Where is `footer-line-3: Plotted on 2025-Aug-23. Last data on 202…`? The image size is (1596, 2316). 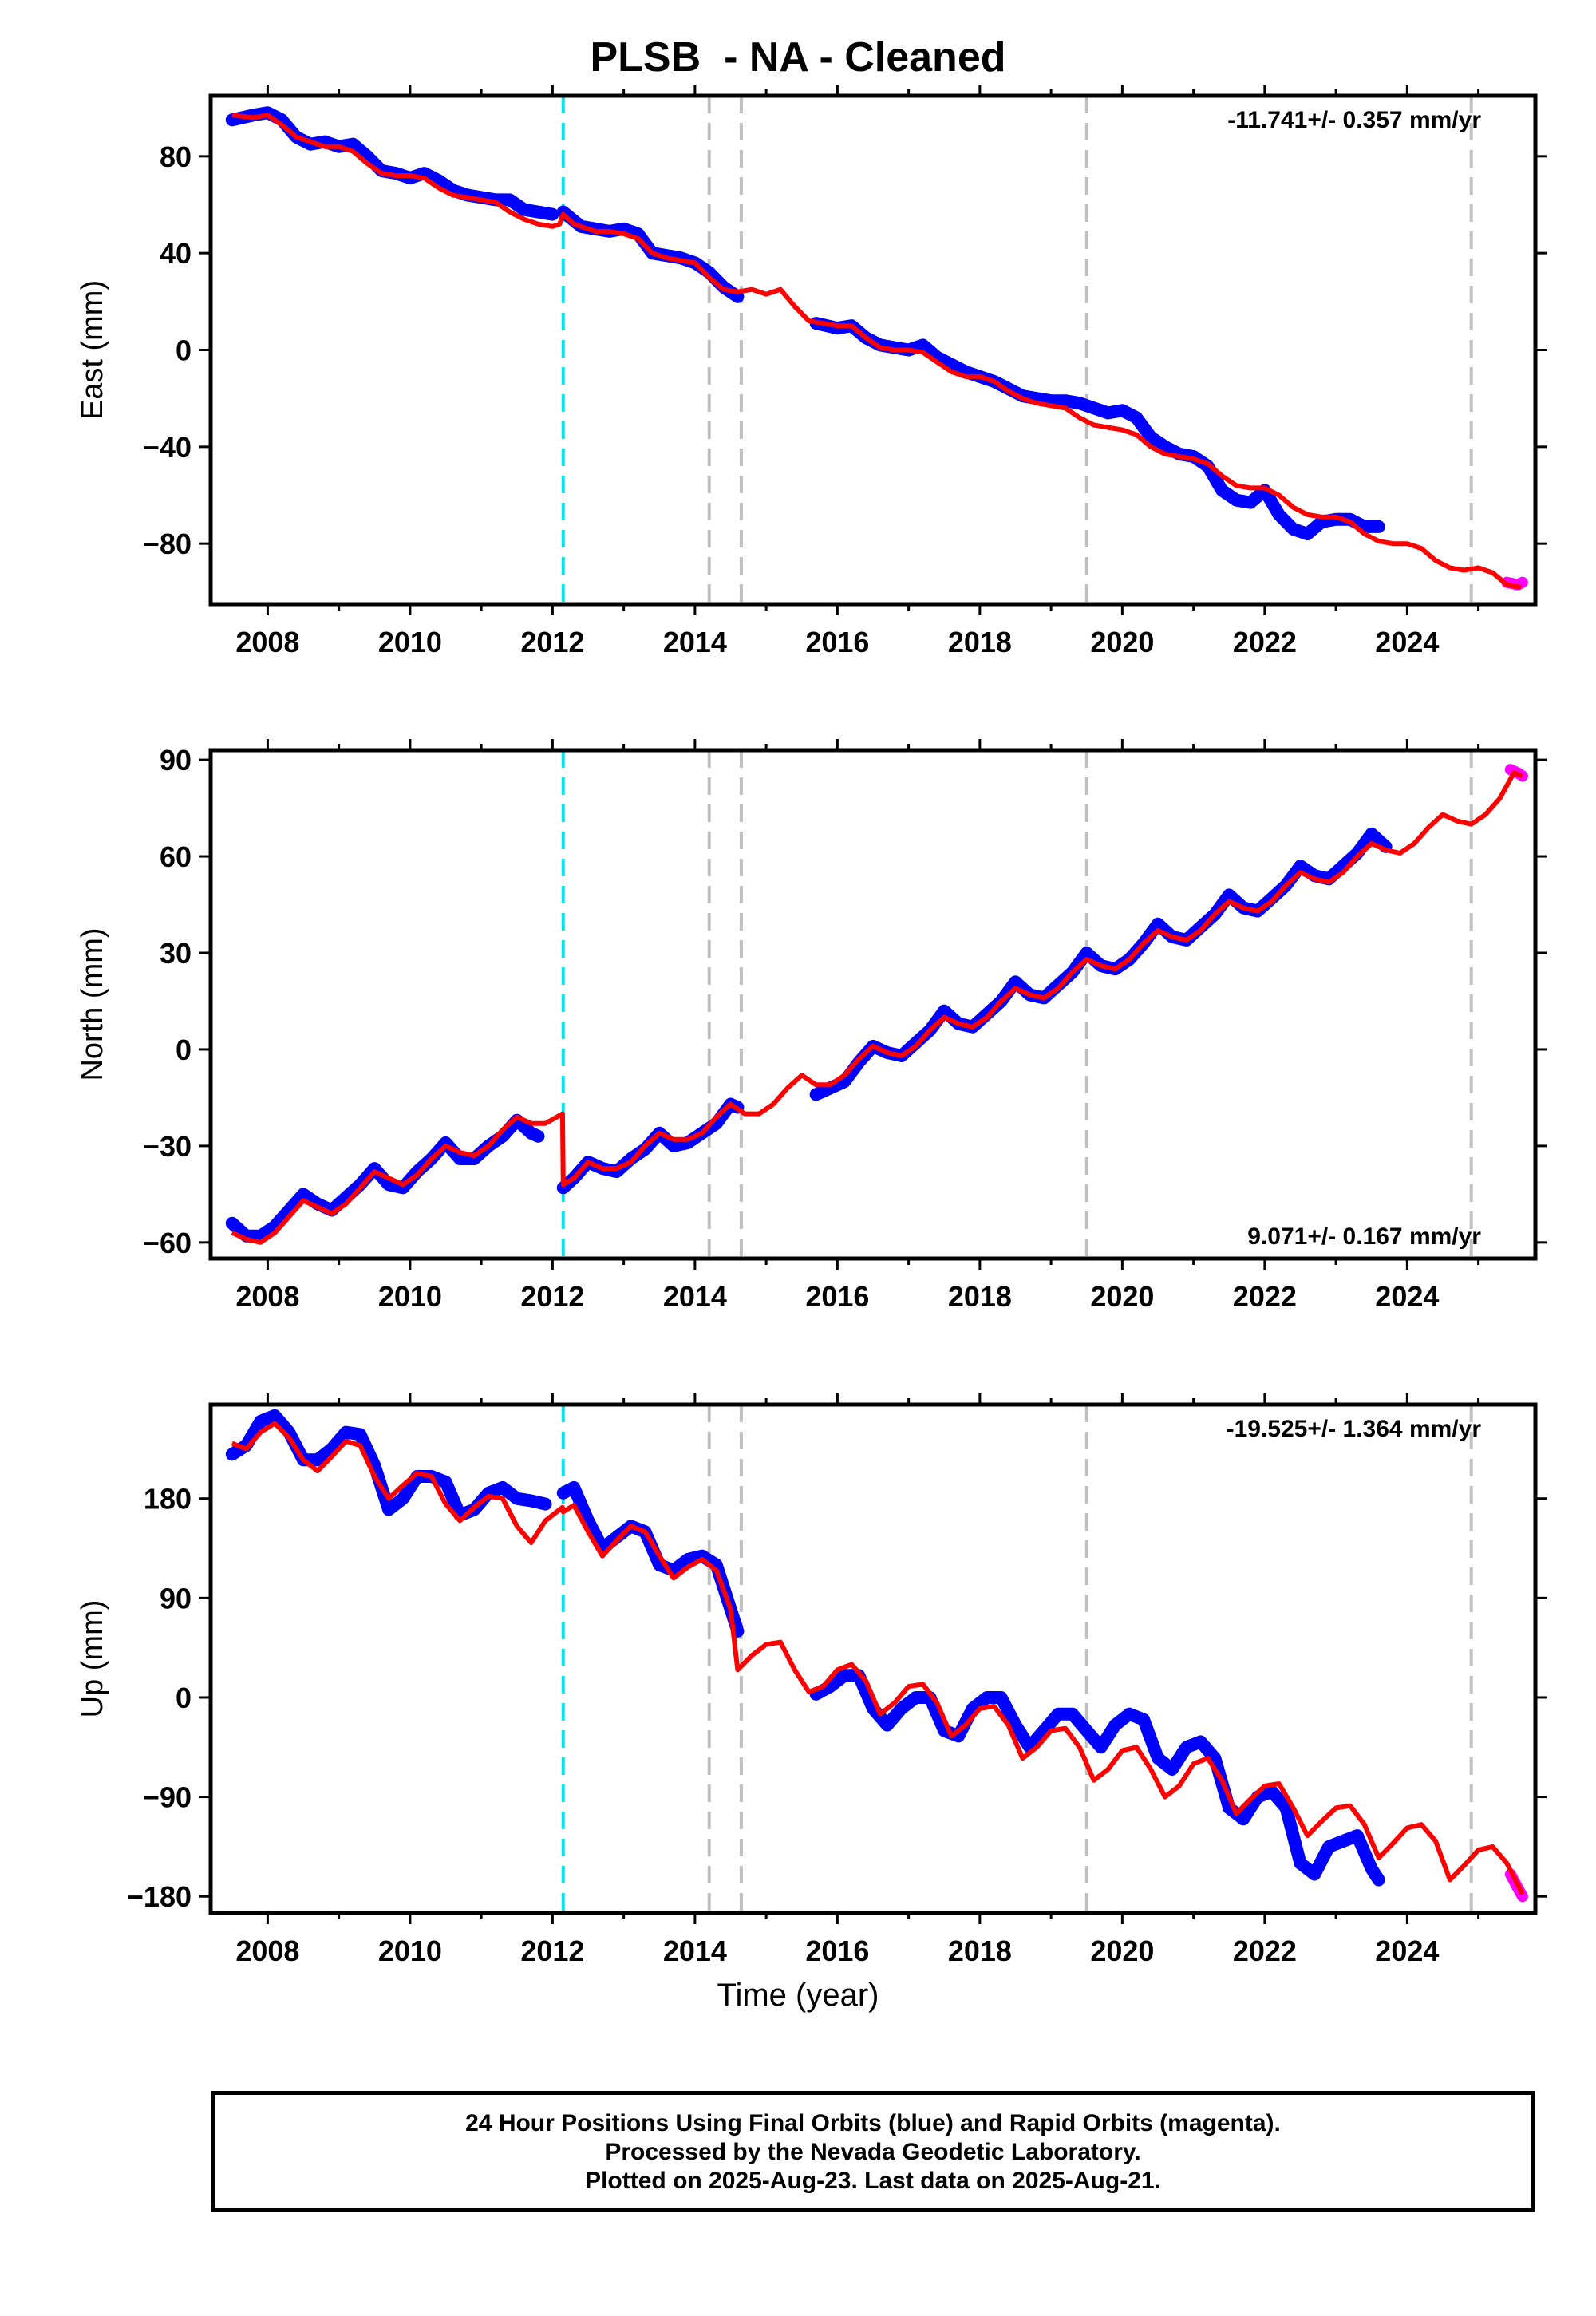
footer-line-3: Plotted on 2025-Aug-23. Last data on 202… is located at coordinates (873, 2181).